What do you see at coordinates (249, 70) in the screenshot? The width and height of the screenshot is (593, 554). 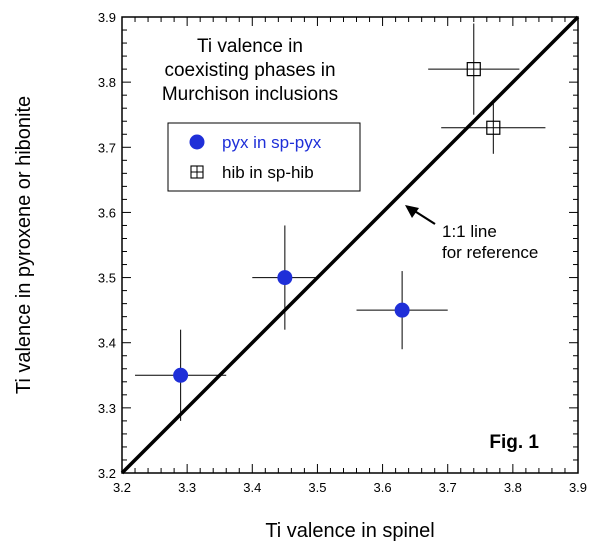 I see `chart-title-line: coexisting phases in` at bounding box center [249, 70].